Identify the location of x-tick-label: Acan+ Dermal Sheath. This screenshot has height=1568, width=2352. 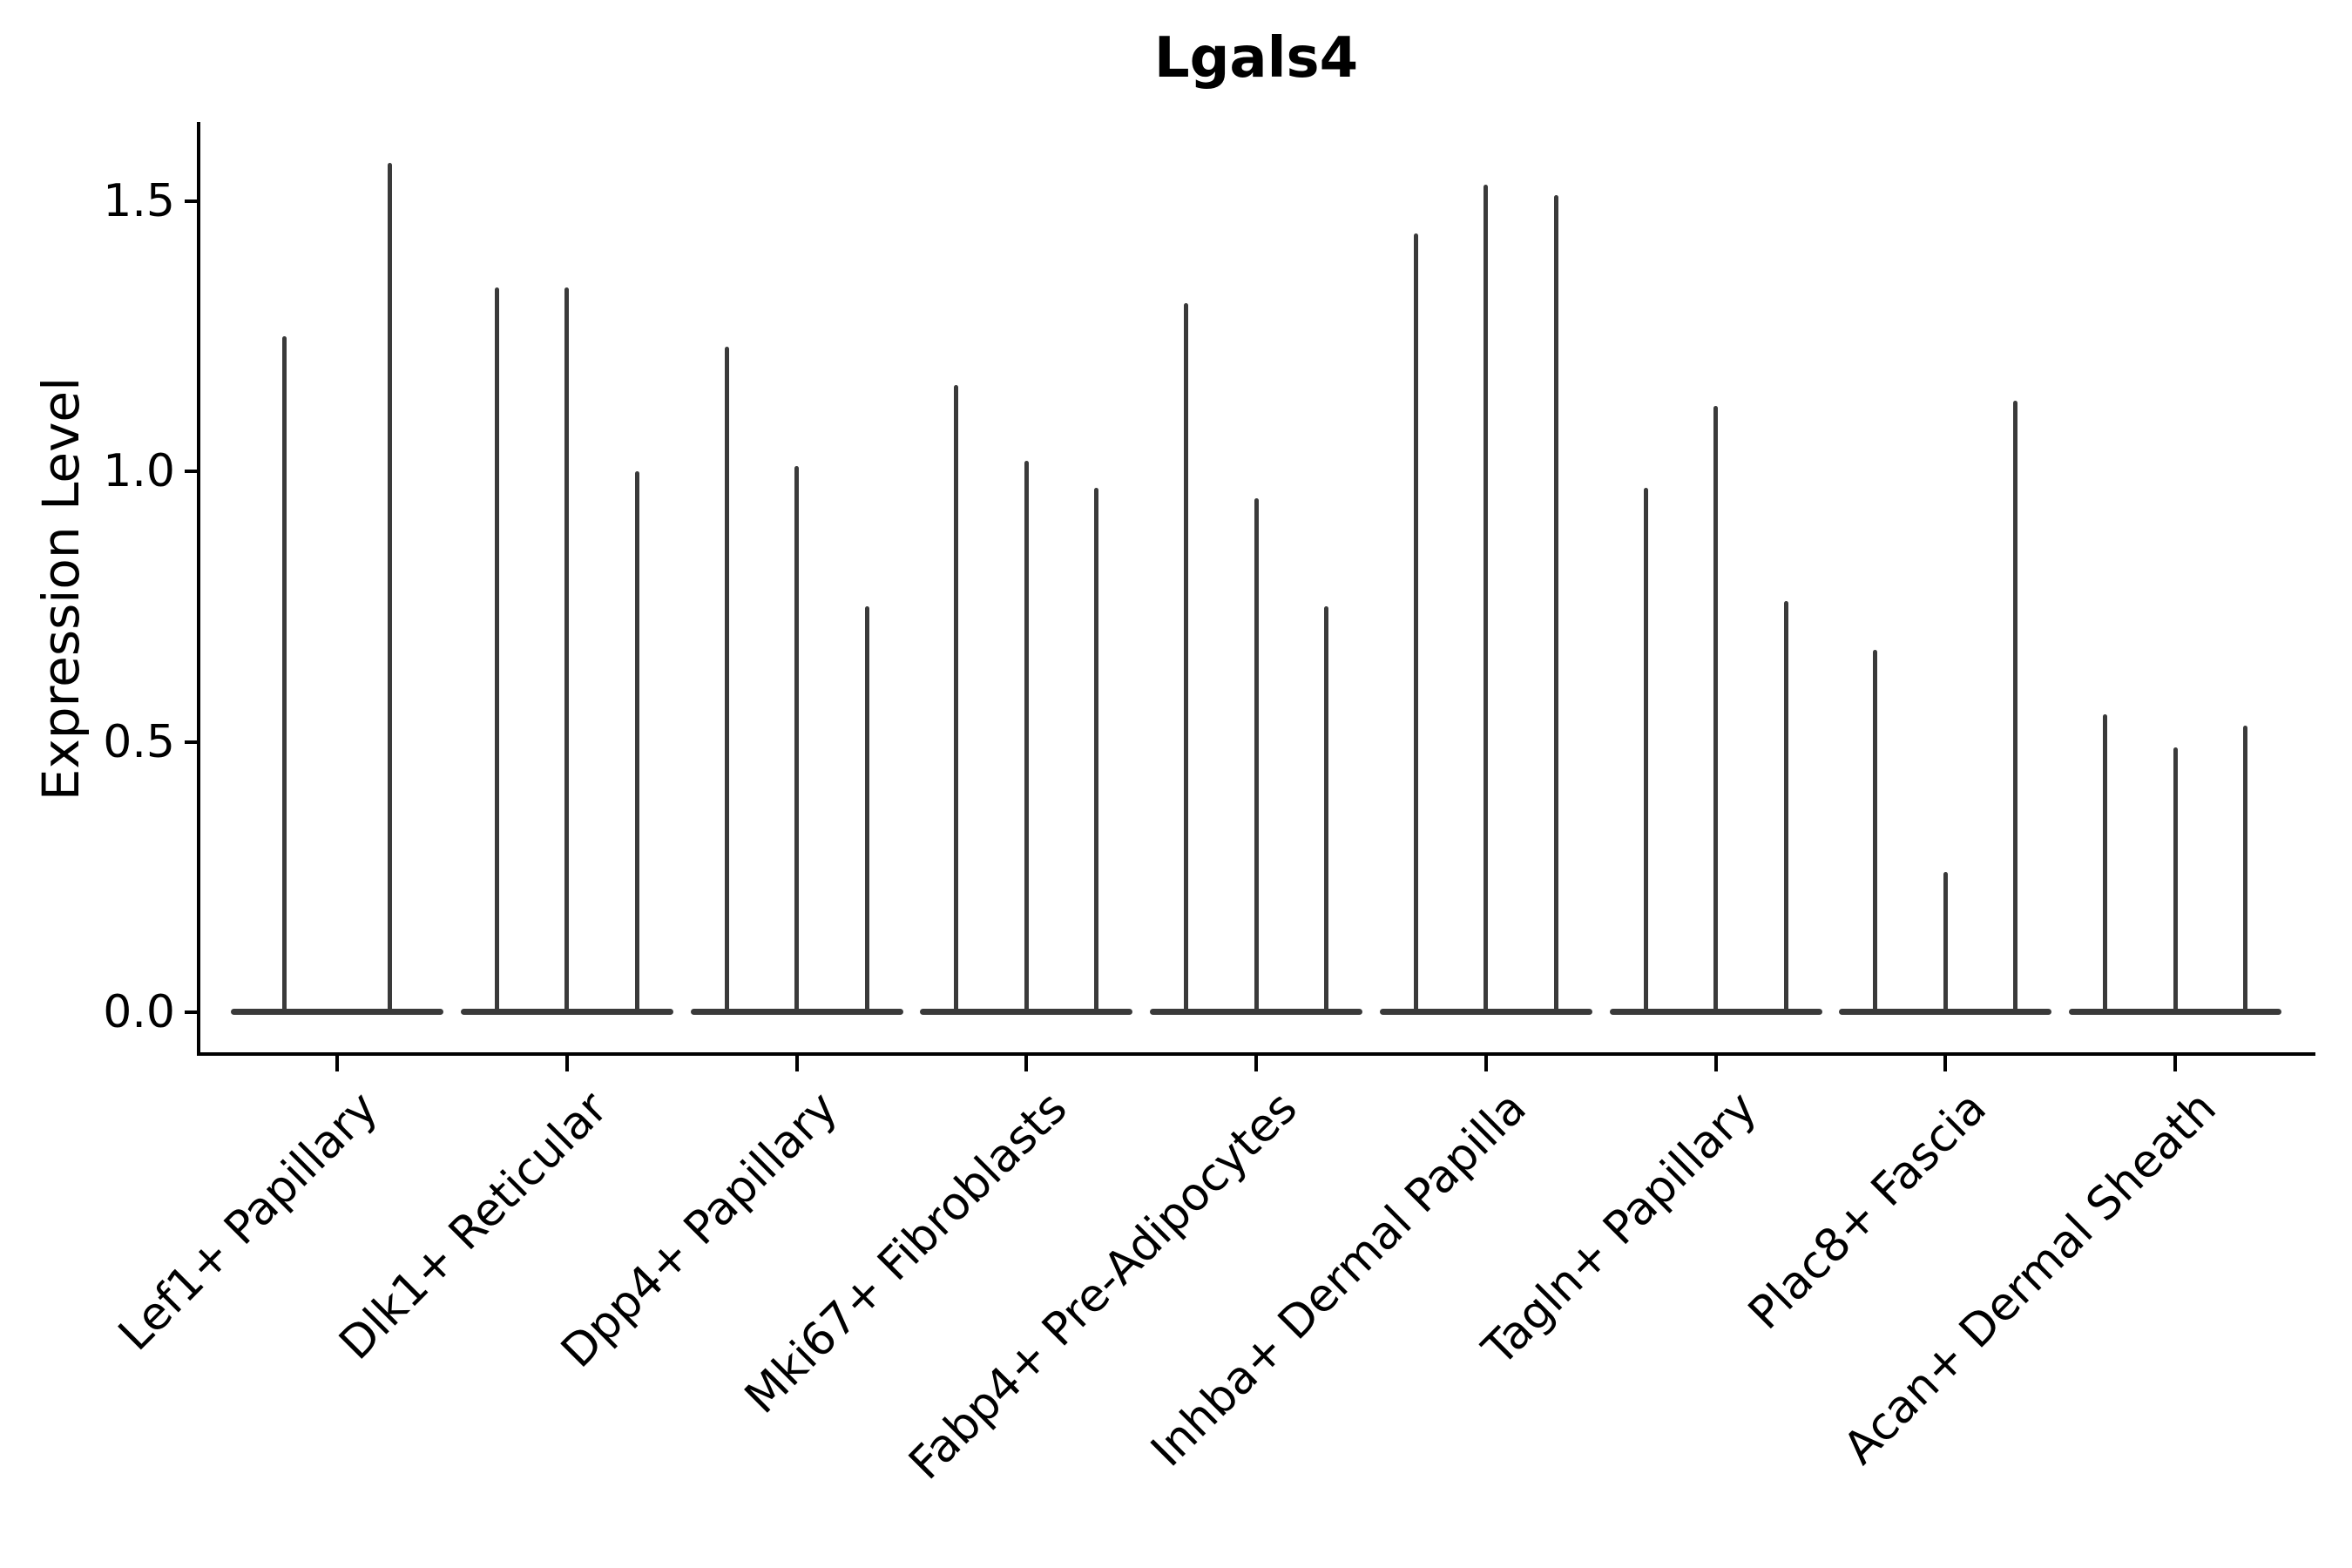
(2030, 1278).